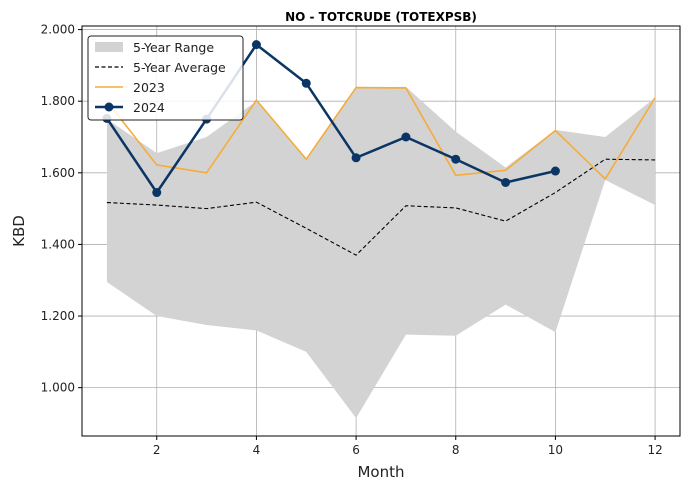 The height and width of the screenshot is (490, 690). What do you see at coordinates (58, 30) in the screenshot?
I see `y-tick-label: 2.000` at bounding box center [58, 30].